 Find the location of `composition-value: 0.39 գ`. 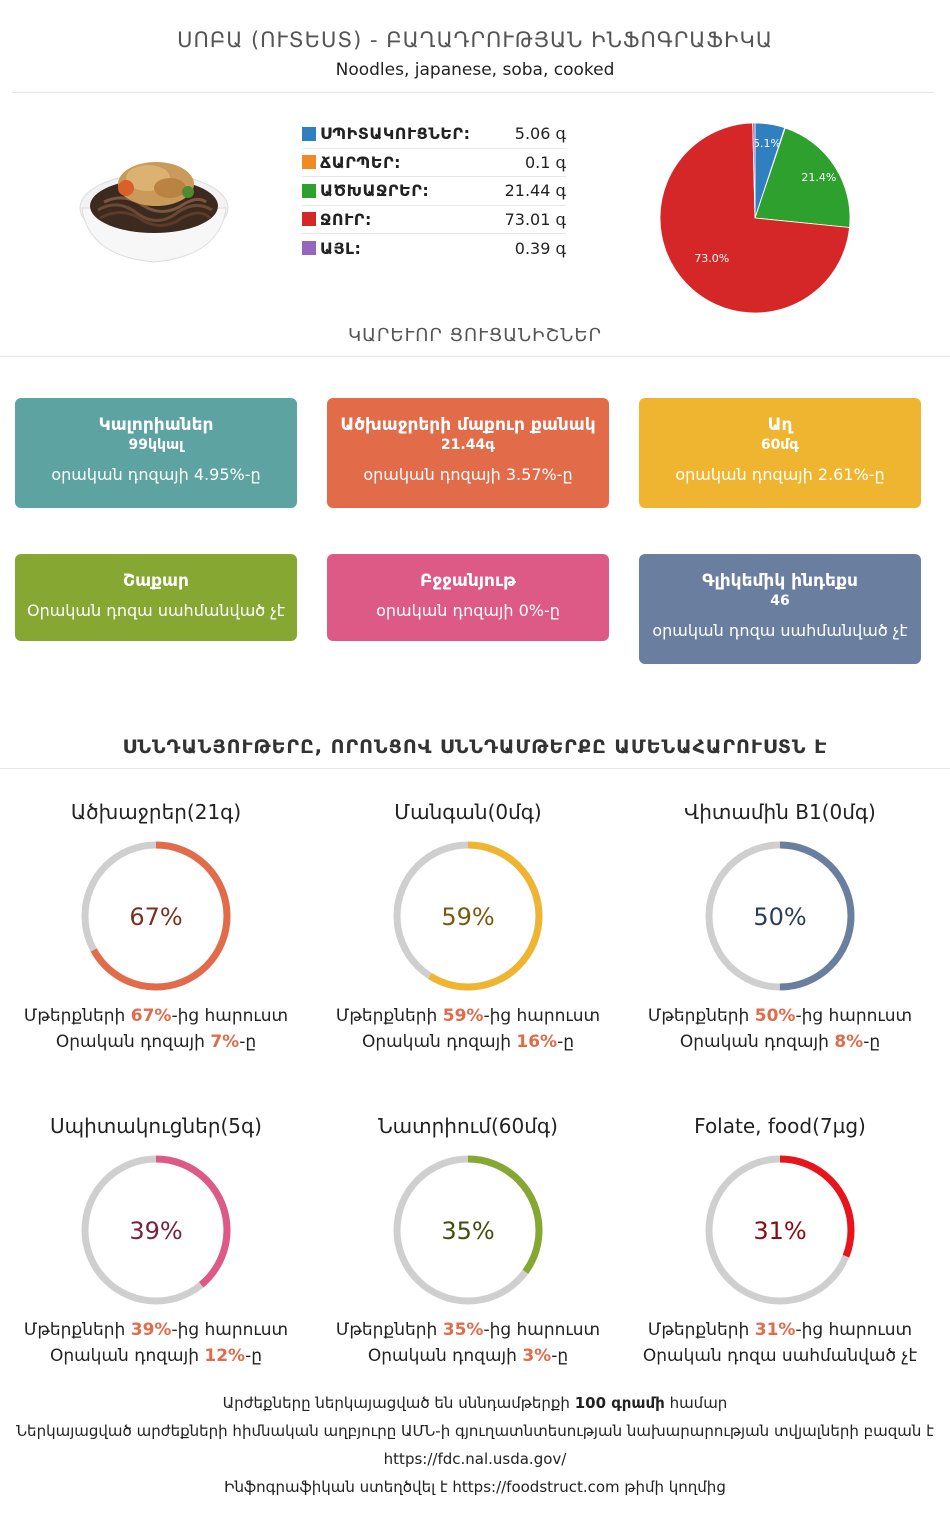

composition-value: 0.39 գ is located at coordinates (540, 248).